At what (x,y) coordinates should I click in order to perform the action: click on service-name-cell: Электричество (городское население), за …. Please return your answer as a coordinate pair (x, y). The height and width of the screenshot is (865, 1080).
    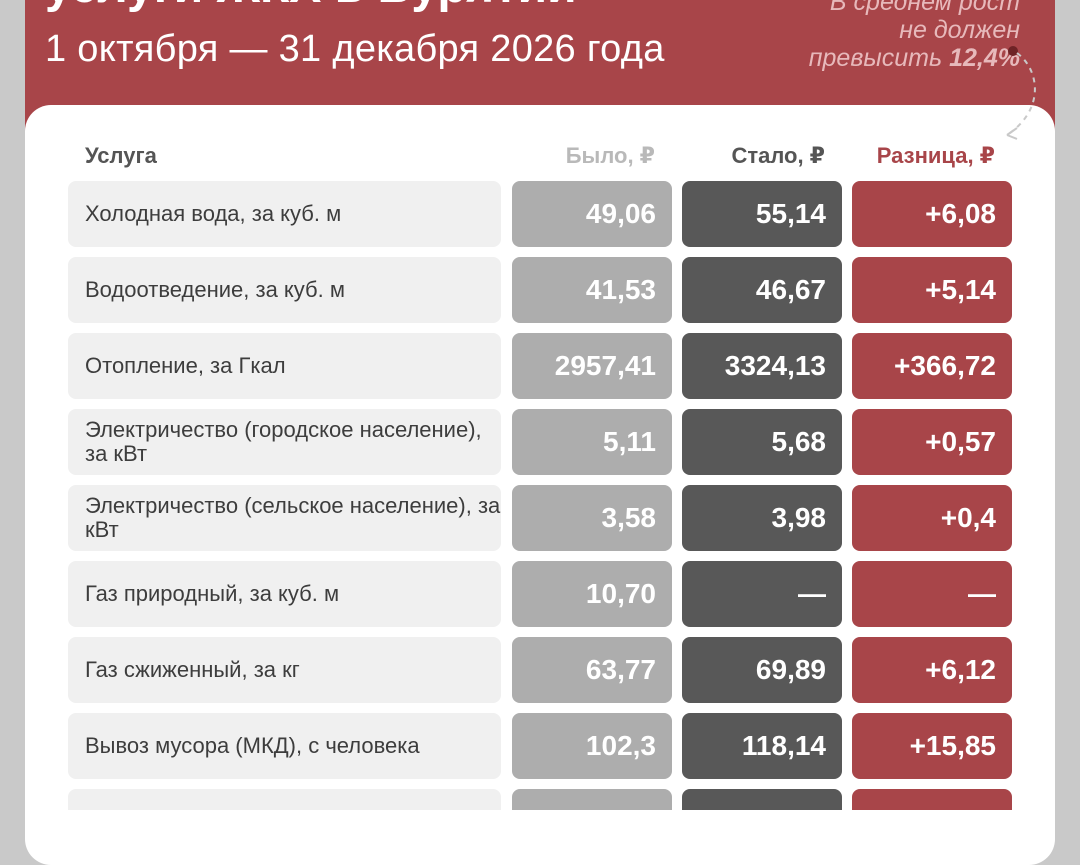
    Looking at the image, I should click on (284, 442).